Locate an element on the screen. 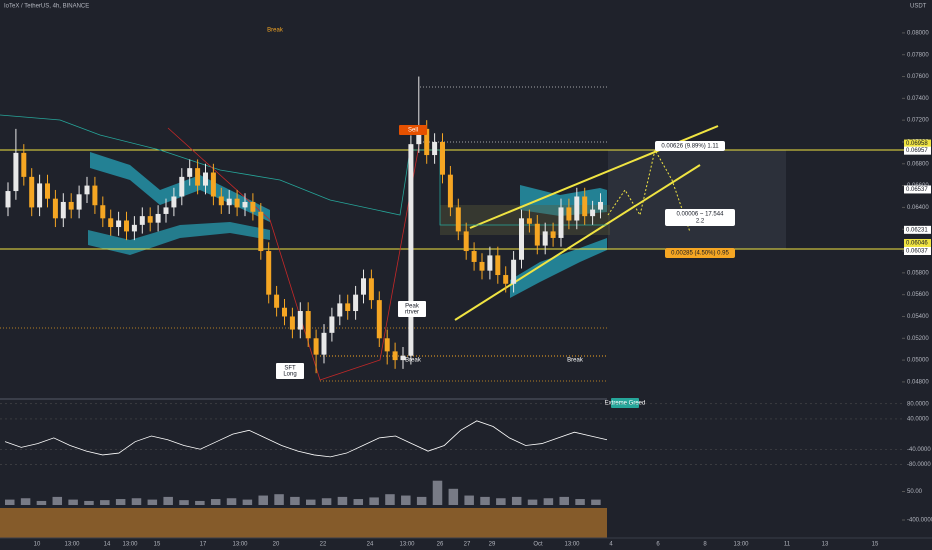  osc-tick-label: 80.0000 is located at coordinates (918, 404).